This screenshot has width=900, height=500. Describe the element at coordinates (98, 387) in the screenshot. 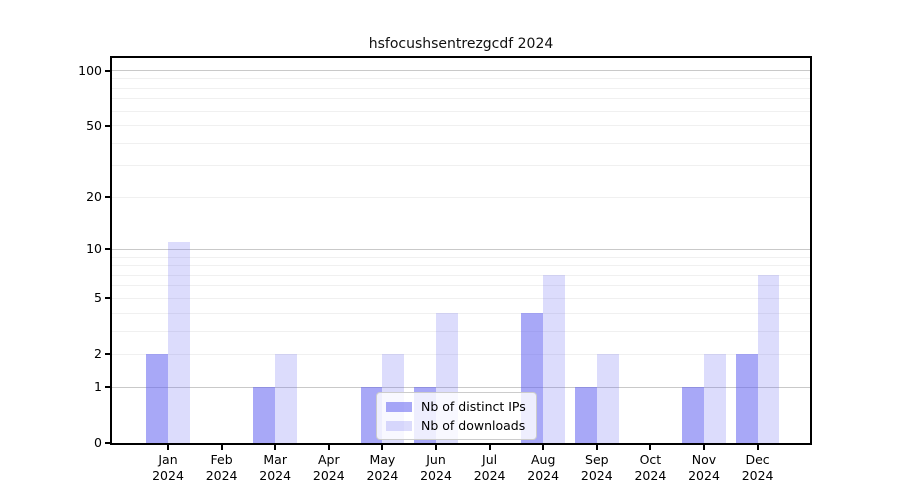

I see `y-axis-tick-label: 1` at that location.